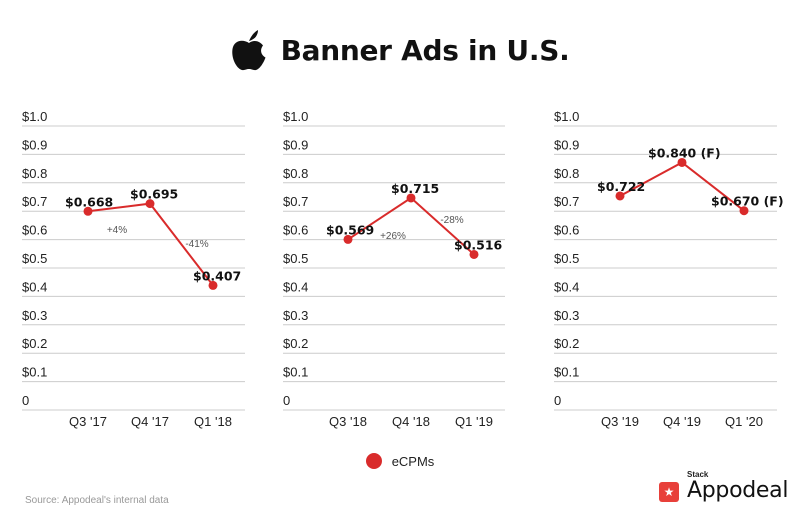  What do you see at coordinates (154, 194) in the screenshot?
I see `data-label: $0.695` at bounding box center [154, 194].